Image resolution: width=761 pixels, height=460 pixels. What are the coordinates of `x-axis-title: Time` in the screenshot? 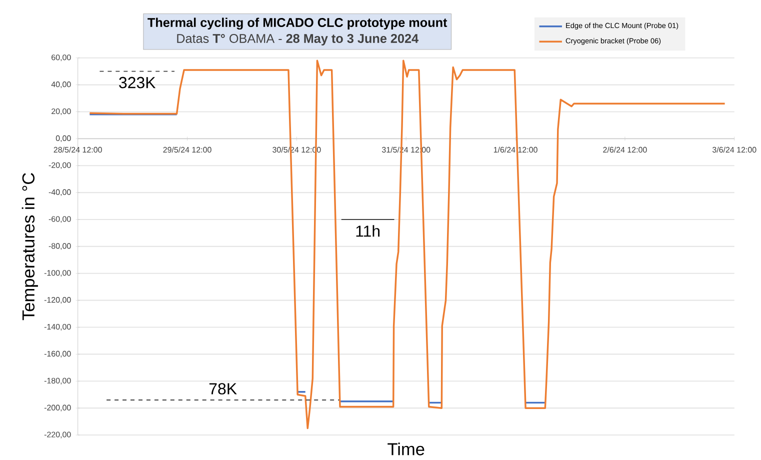 It's located at (406, 449).